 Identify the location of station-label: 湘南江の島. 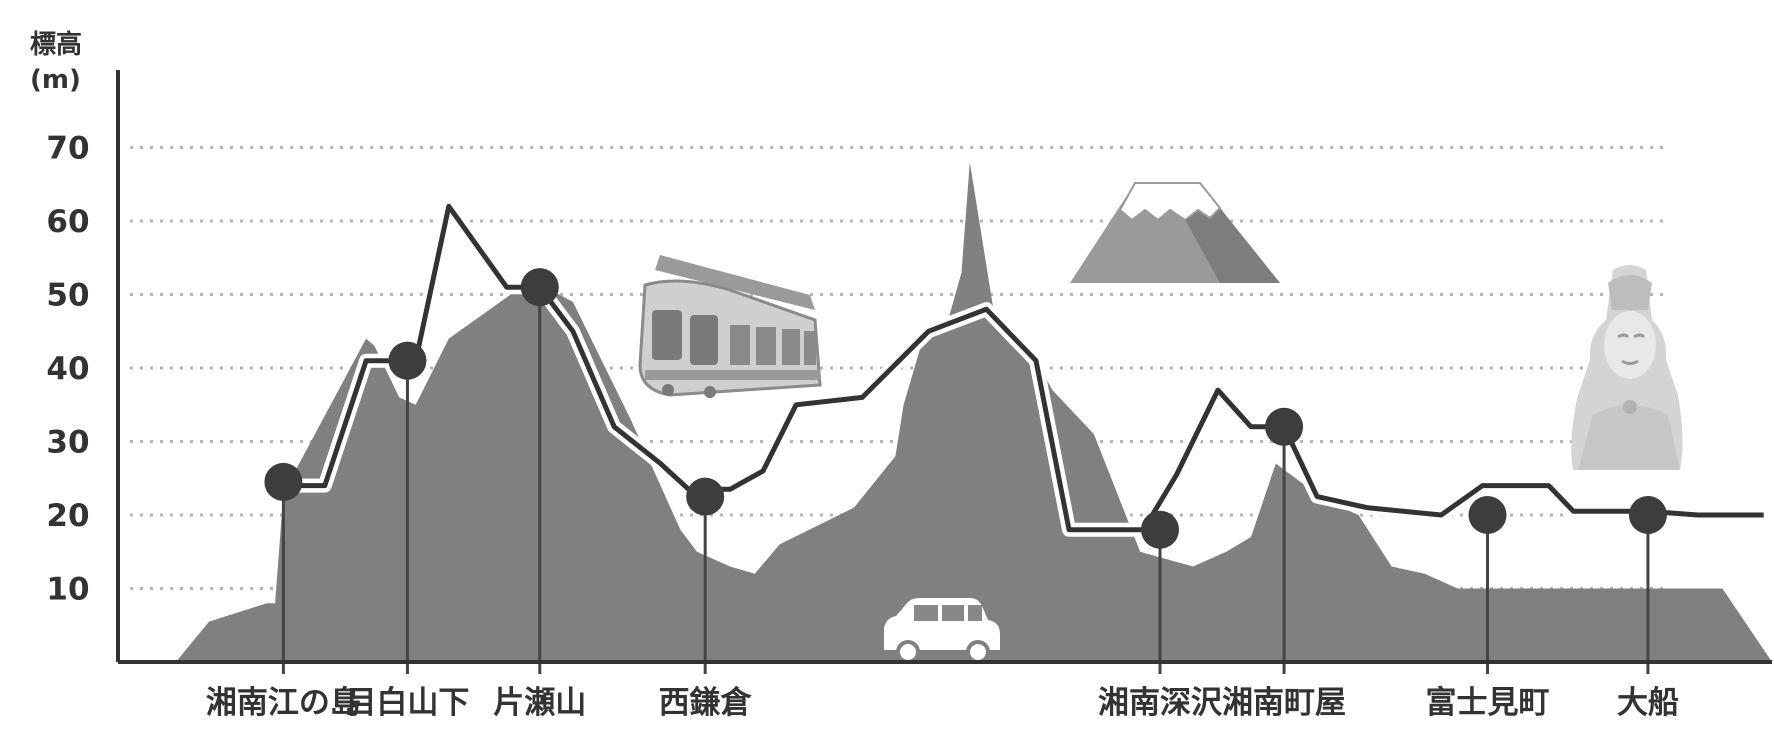
(283, 703).